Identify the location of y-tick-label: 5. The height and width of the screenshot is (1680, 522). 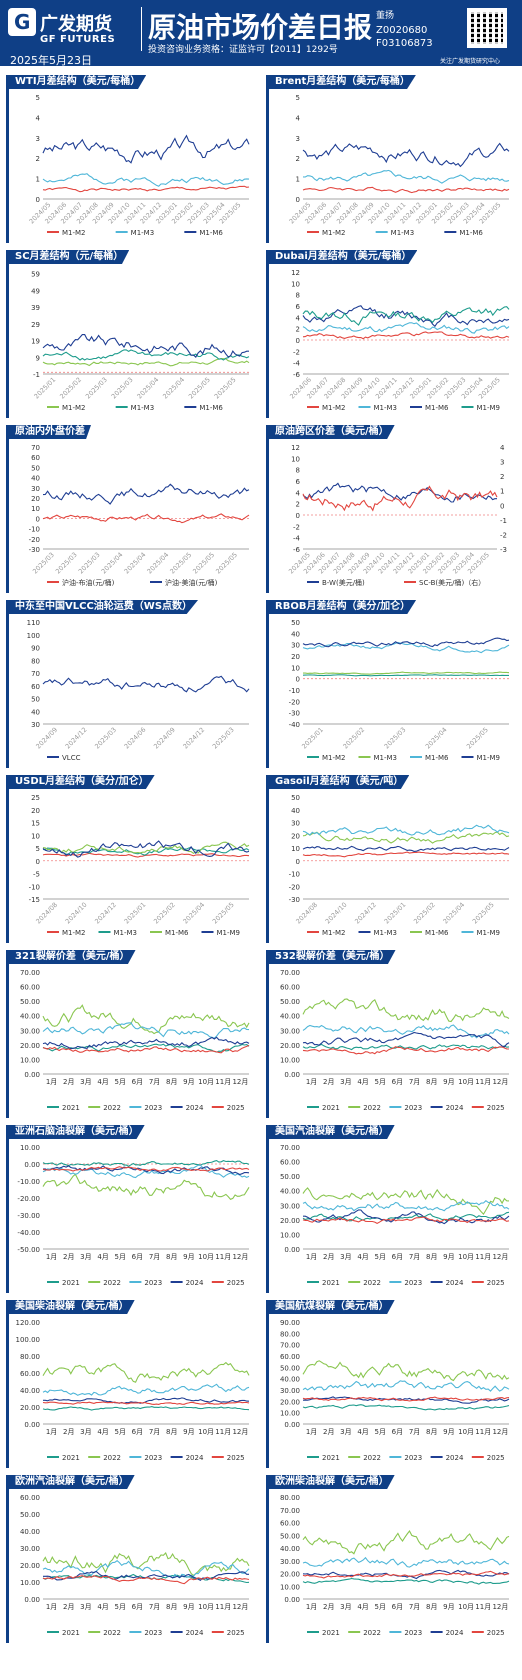
(38, 98).